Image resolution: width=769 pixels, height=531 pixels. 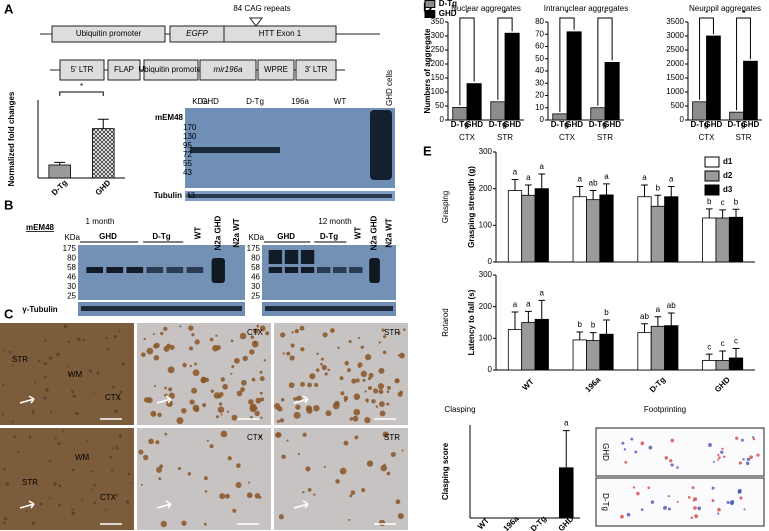 What do you see at coordinates (505, 58) in the screenshot?
I see `significance-bracket` at bounding box center [505, 58].